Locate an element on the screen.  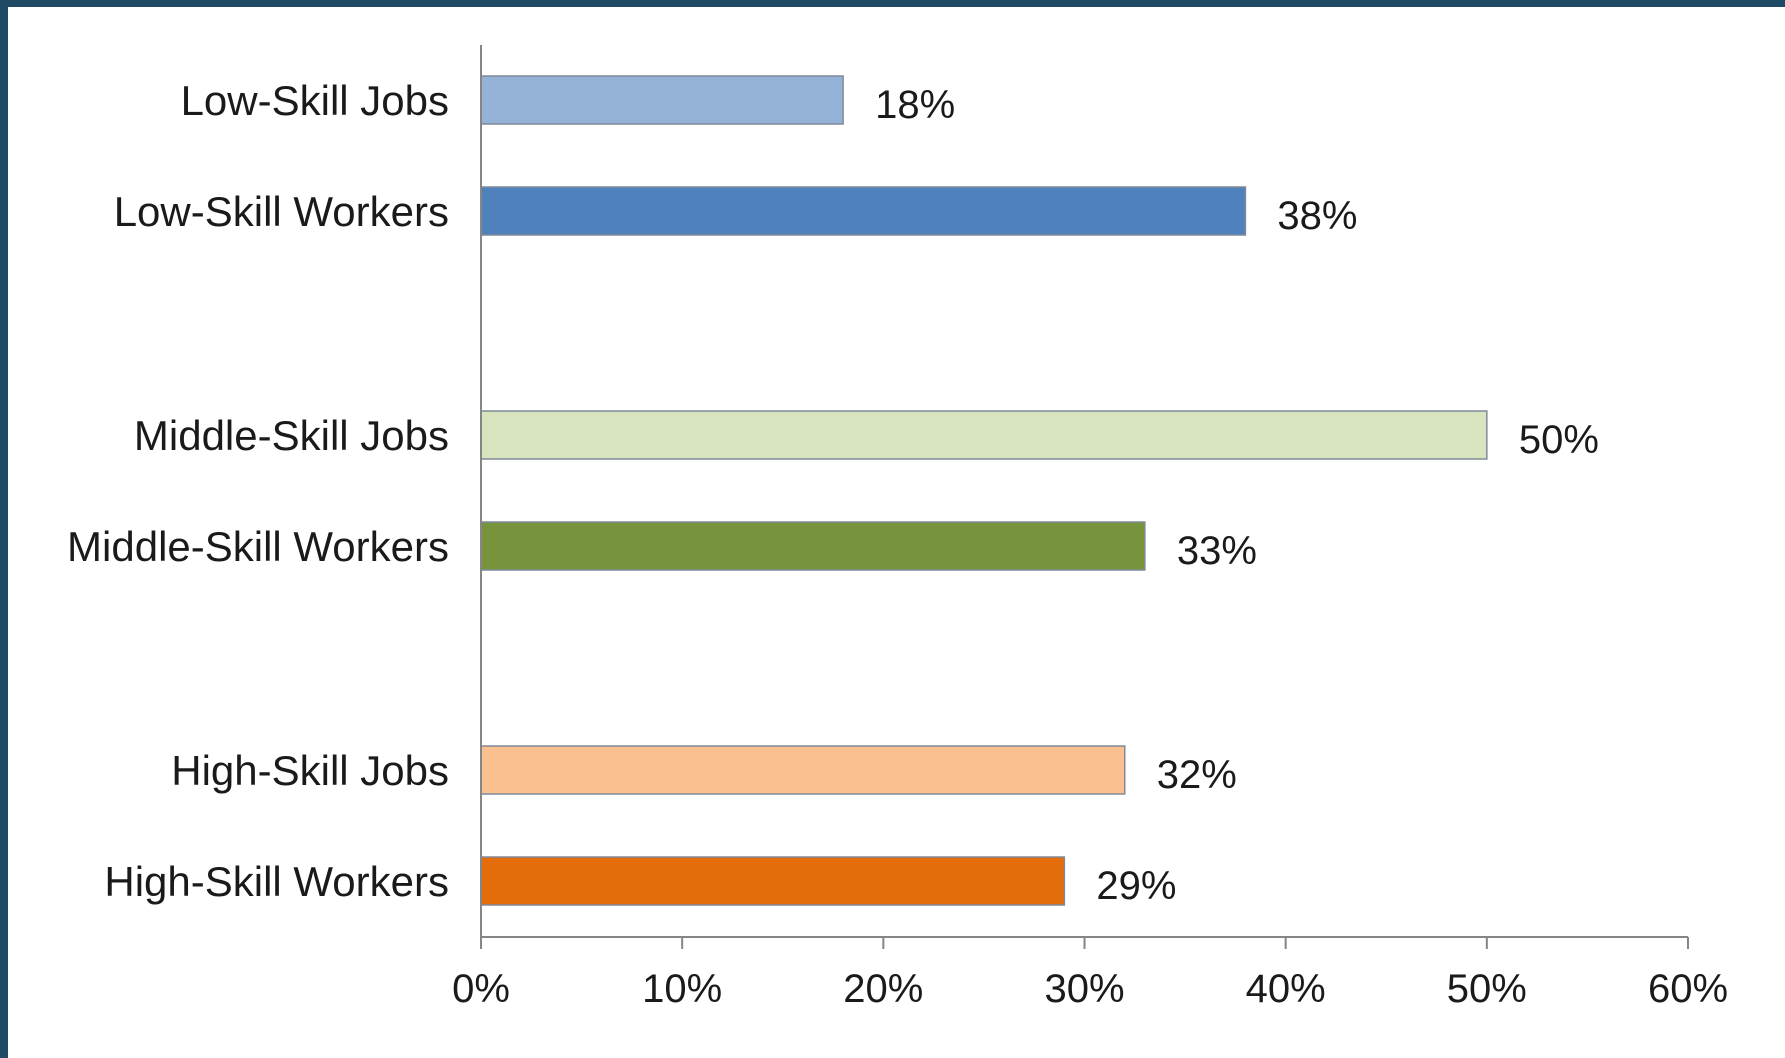
category-label-low-skill-jobs: Low-Skill Jobs is located at coordinates (315, 100).